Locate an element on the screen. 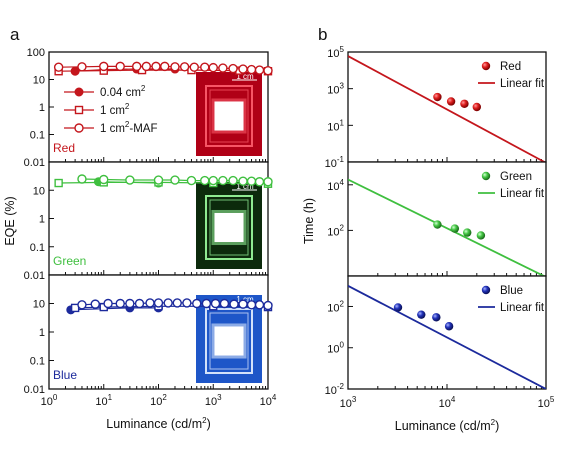  legend: Blue Linear fit is located at coordinates (511, 299).